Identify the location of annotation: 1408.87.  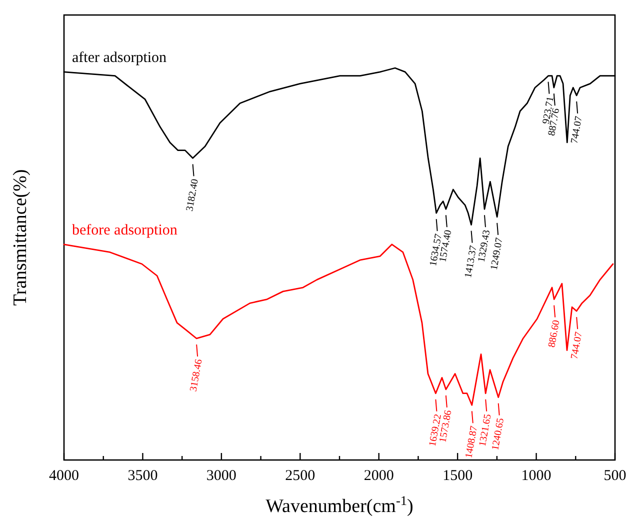
(472, 442).